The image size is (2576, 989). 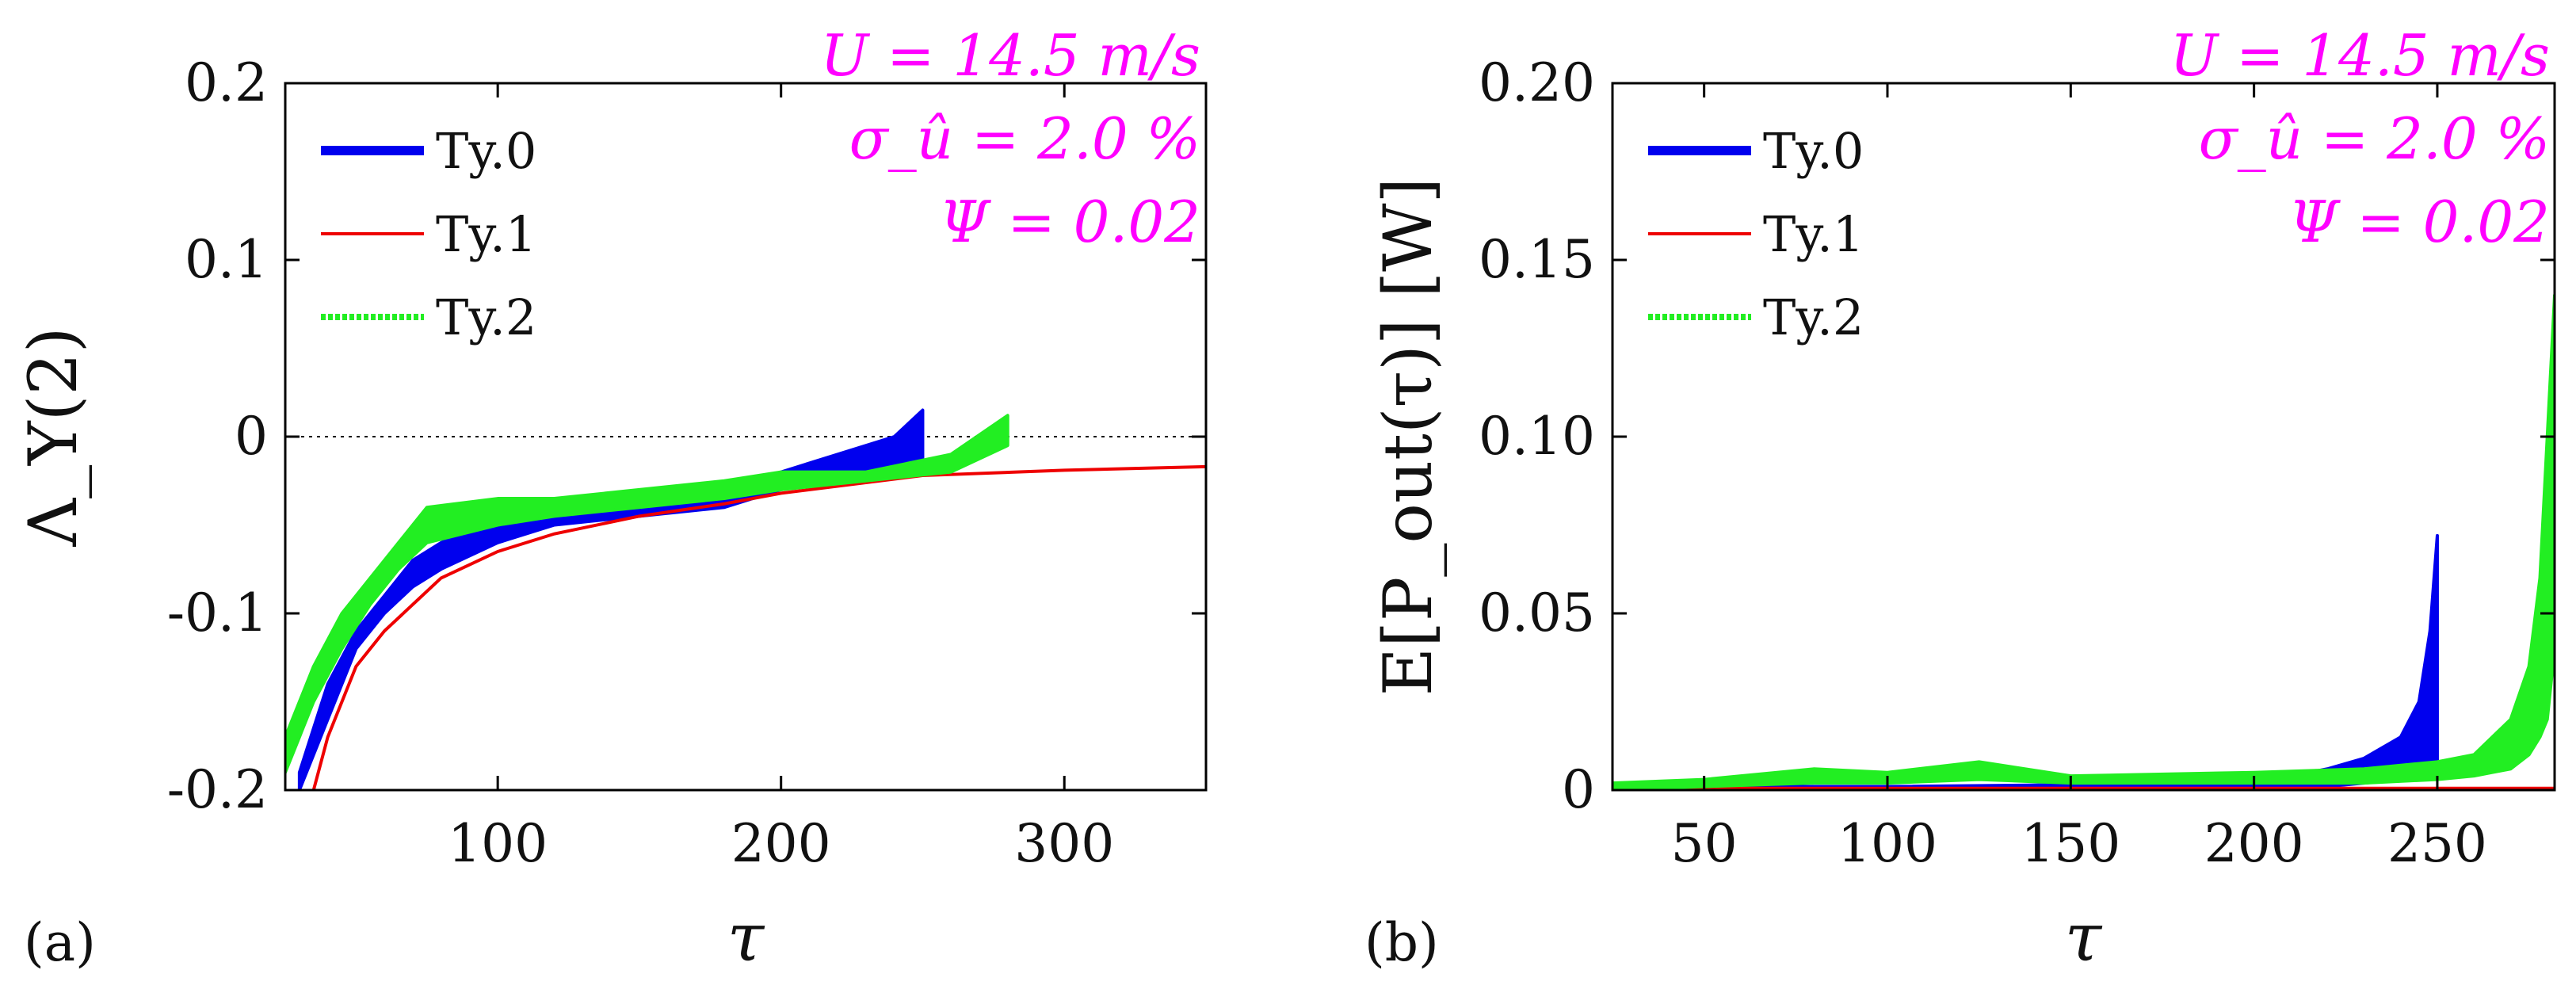 What do you see at coordinates (1537, 259) in the screenshot?
I see `y-tick-label: 0.15` at bounding box center [1537, 259].